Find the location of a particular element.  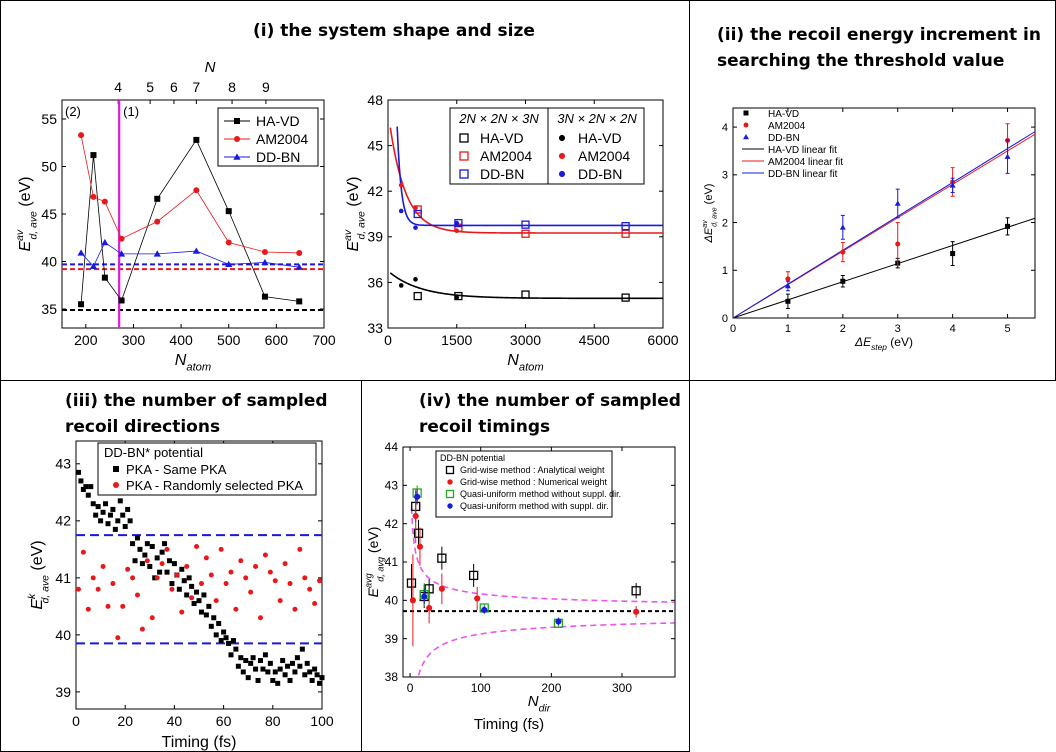

x-tick-label: 400 is located at coordinates (181, 340).